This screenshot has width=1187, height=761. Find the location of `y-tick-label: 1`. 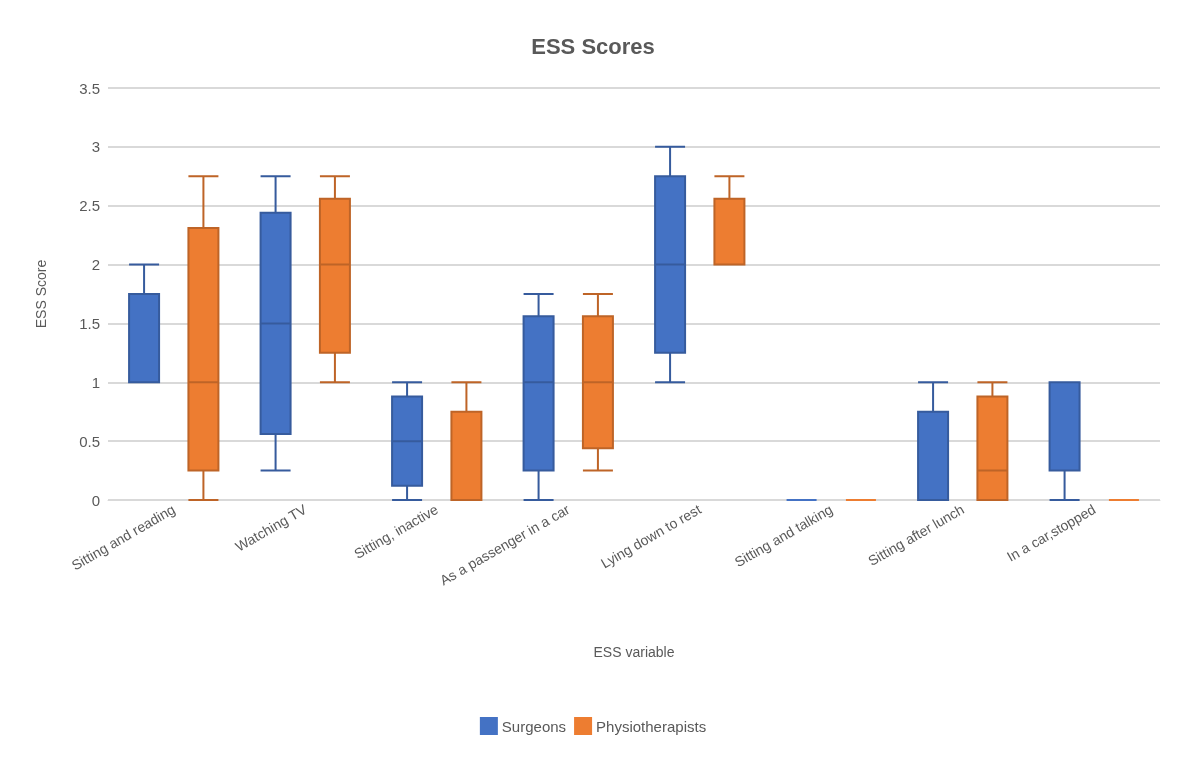

y-tick-label: 1 is located at coordinates (95, 382).